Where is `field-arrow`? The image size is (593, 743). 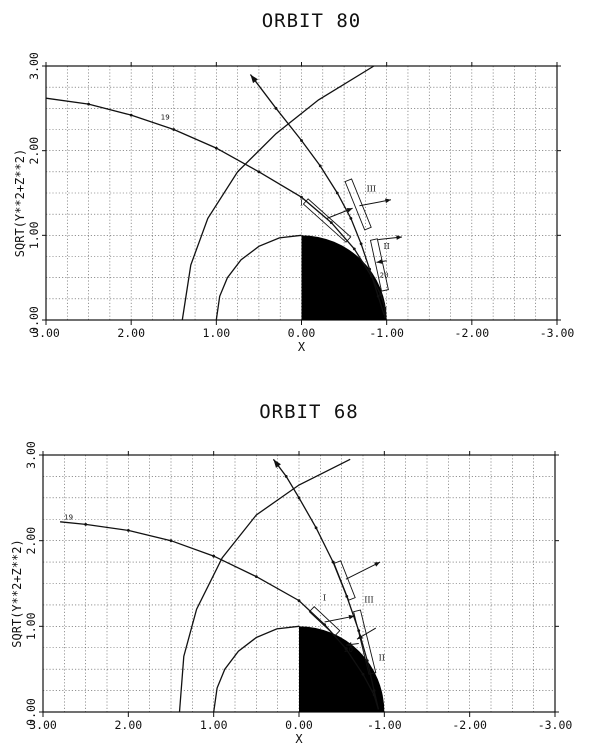
field-arrow is located at coordinates (363, 570).